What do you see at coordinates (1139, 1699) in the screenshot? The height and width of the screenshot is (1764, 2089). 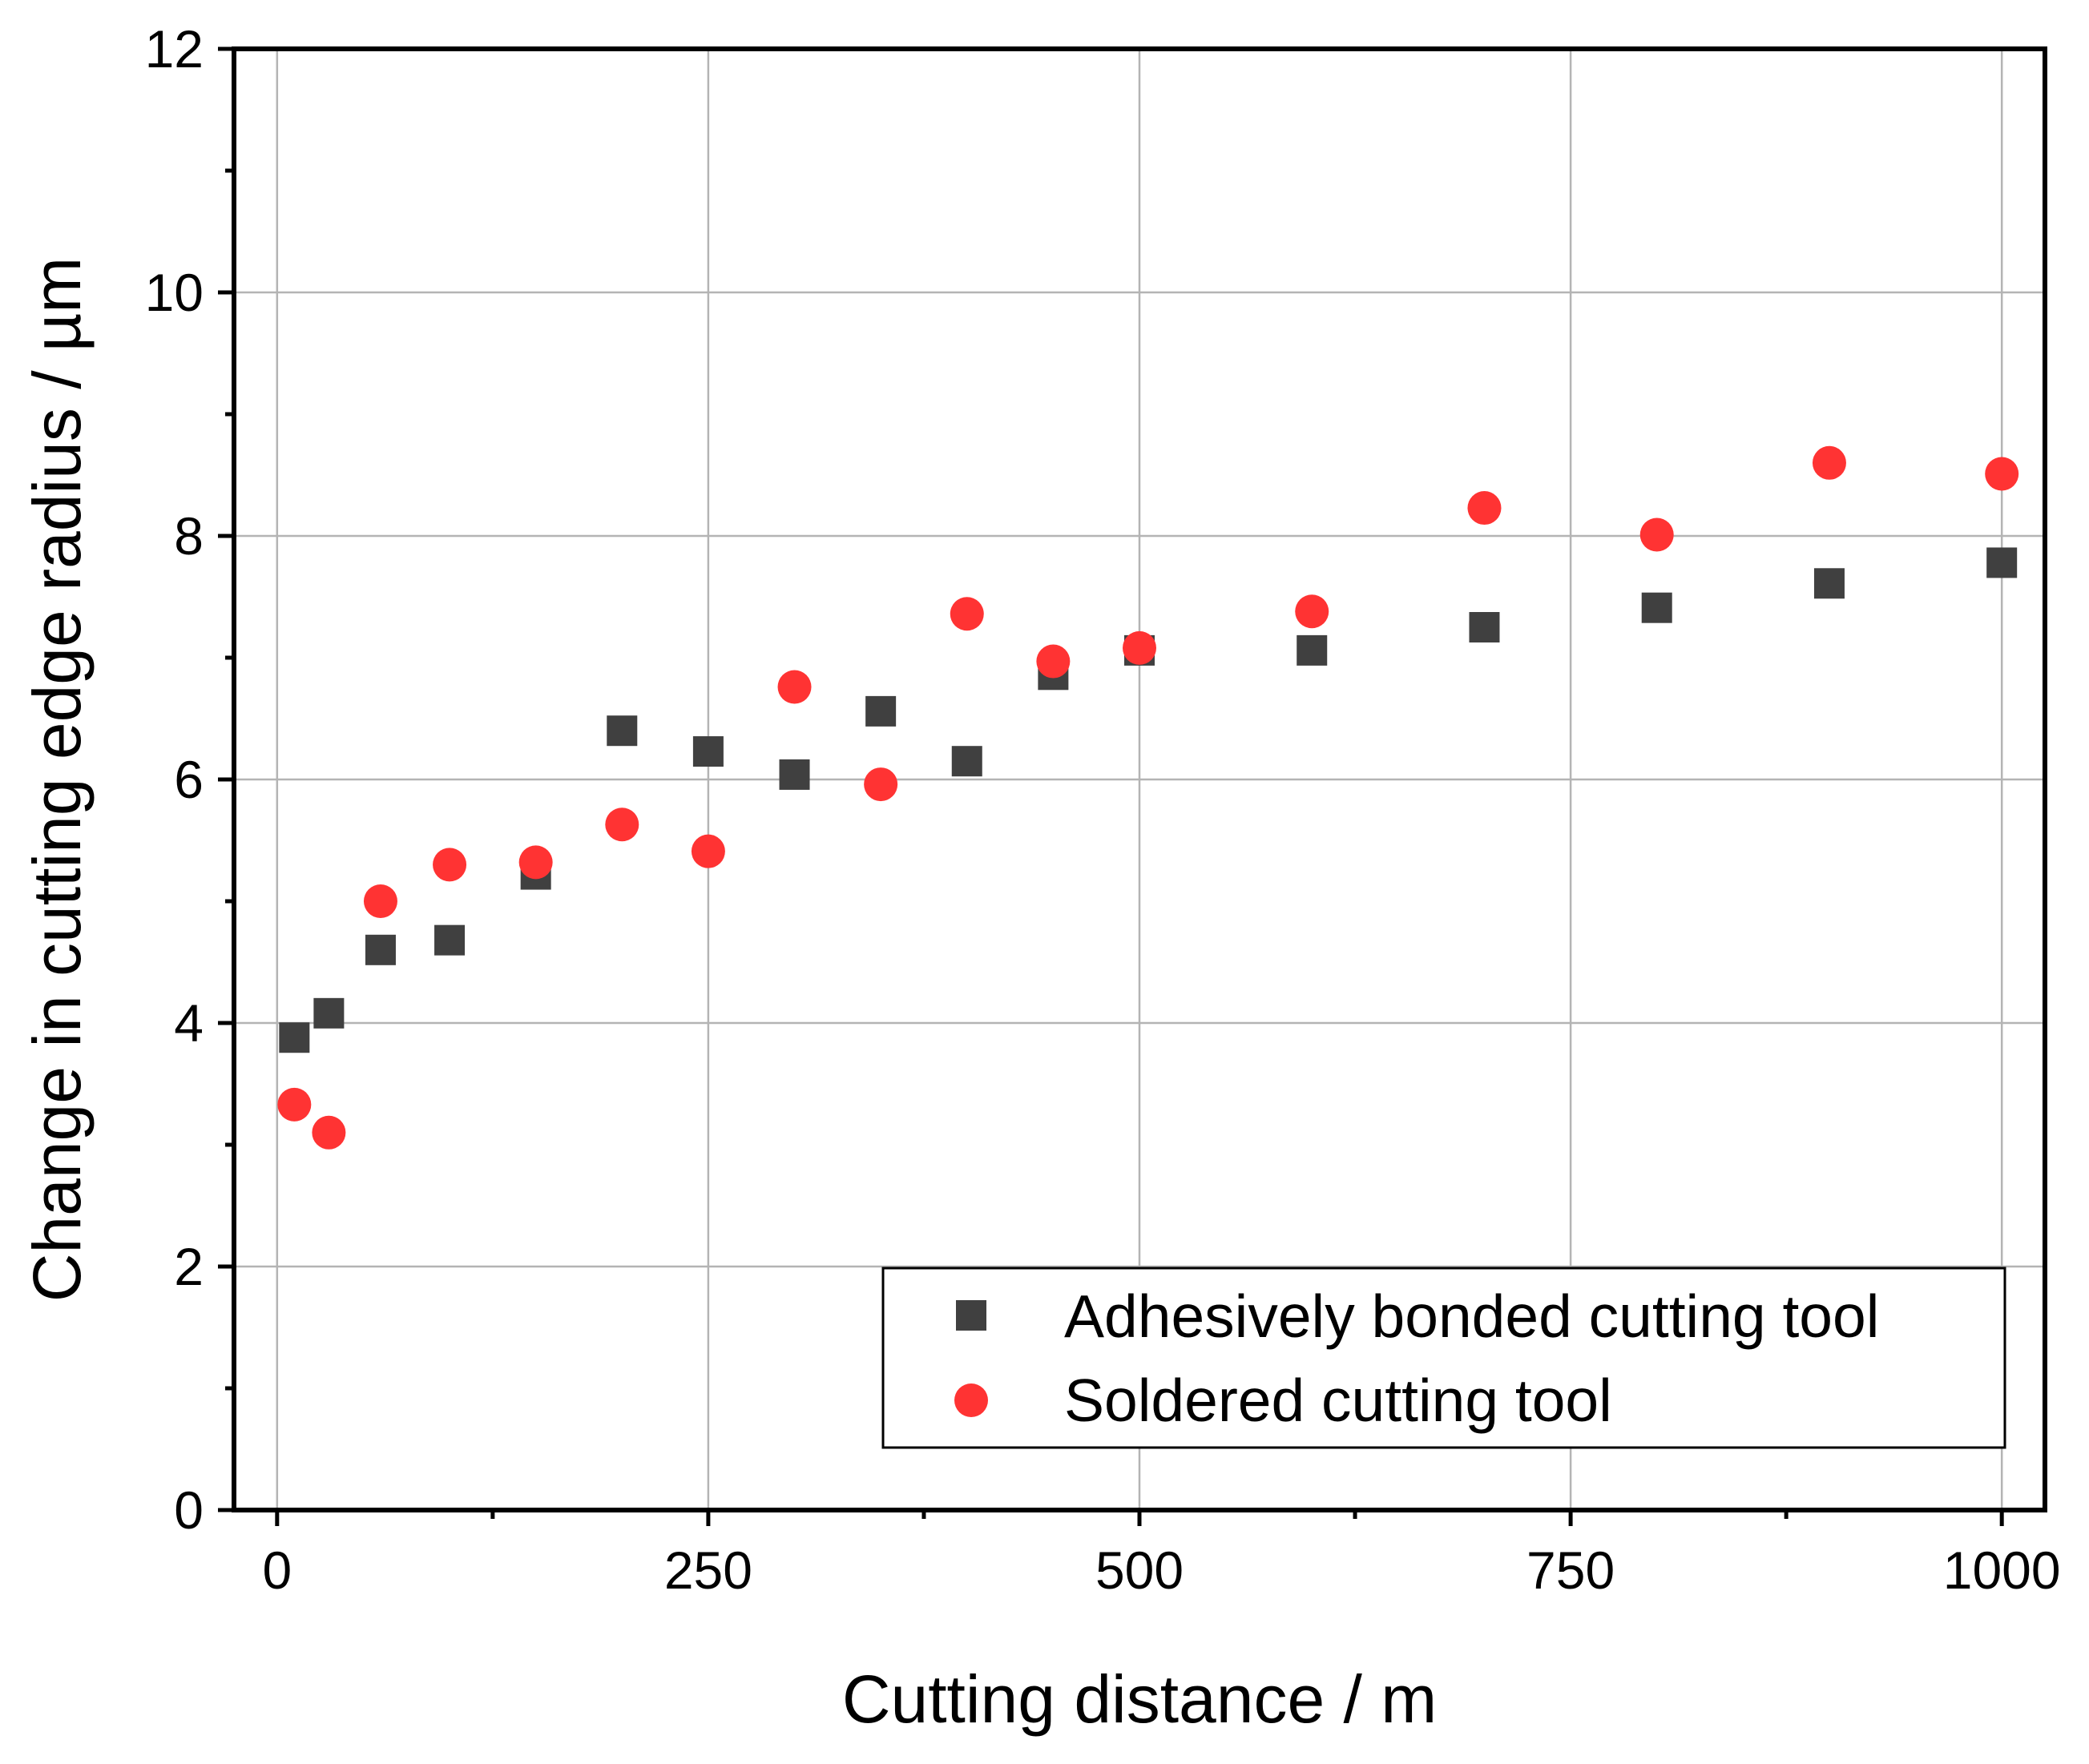 I see `x-axis-title: Cutting distance / m` at bounding box center [1139, 1699].